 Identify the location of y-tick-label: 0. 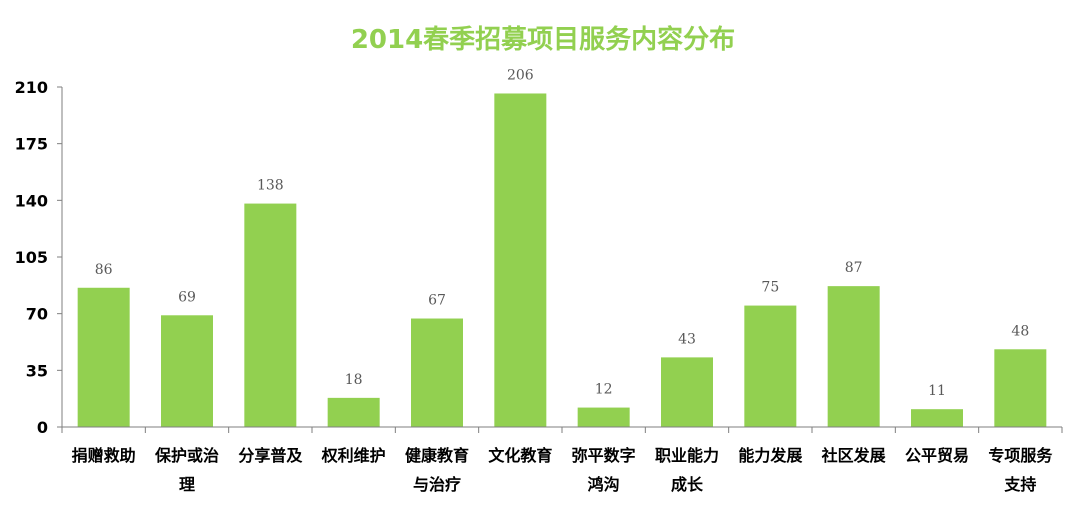
(42, 427).